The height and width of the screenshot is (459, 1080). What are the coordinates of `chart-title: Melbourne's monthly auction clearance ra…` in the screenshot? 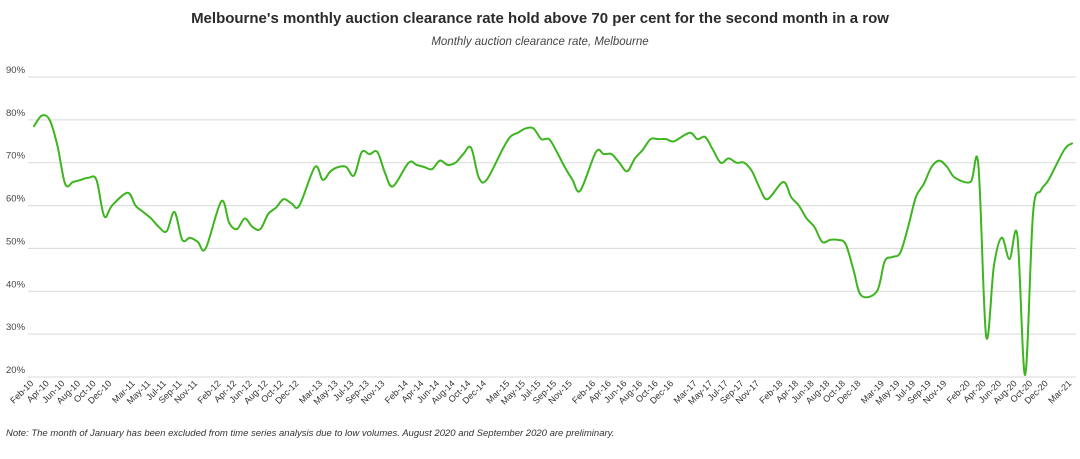 It's located at (540, 18).